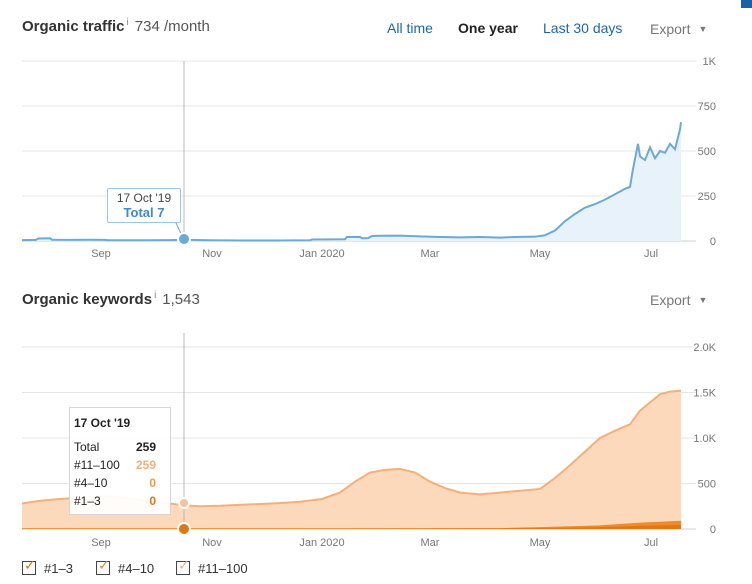 This screenshot has height=584, width=752. What do you see at coordinates (172, 26) in the screenshot?
I see `traffic-value: 734 /month` at bounding box center [172, 26].